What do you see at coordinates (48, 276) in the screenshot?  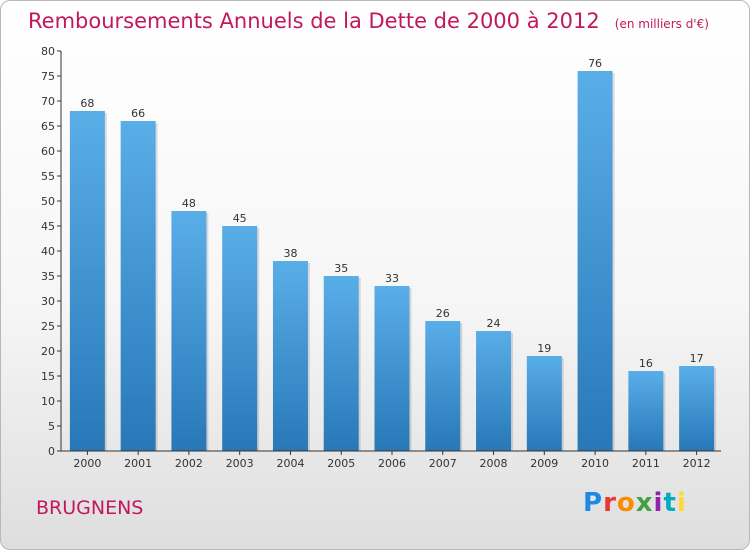 I see `y-tick-label: 35` at bounding box center [48, 276].